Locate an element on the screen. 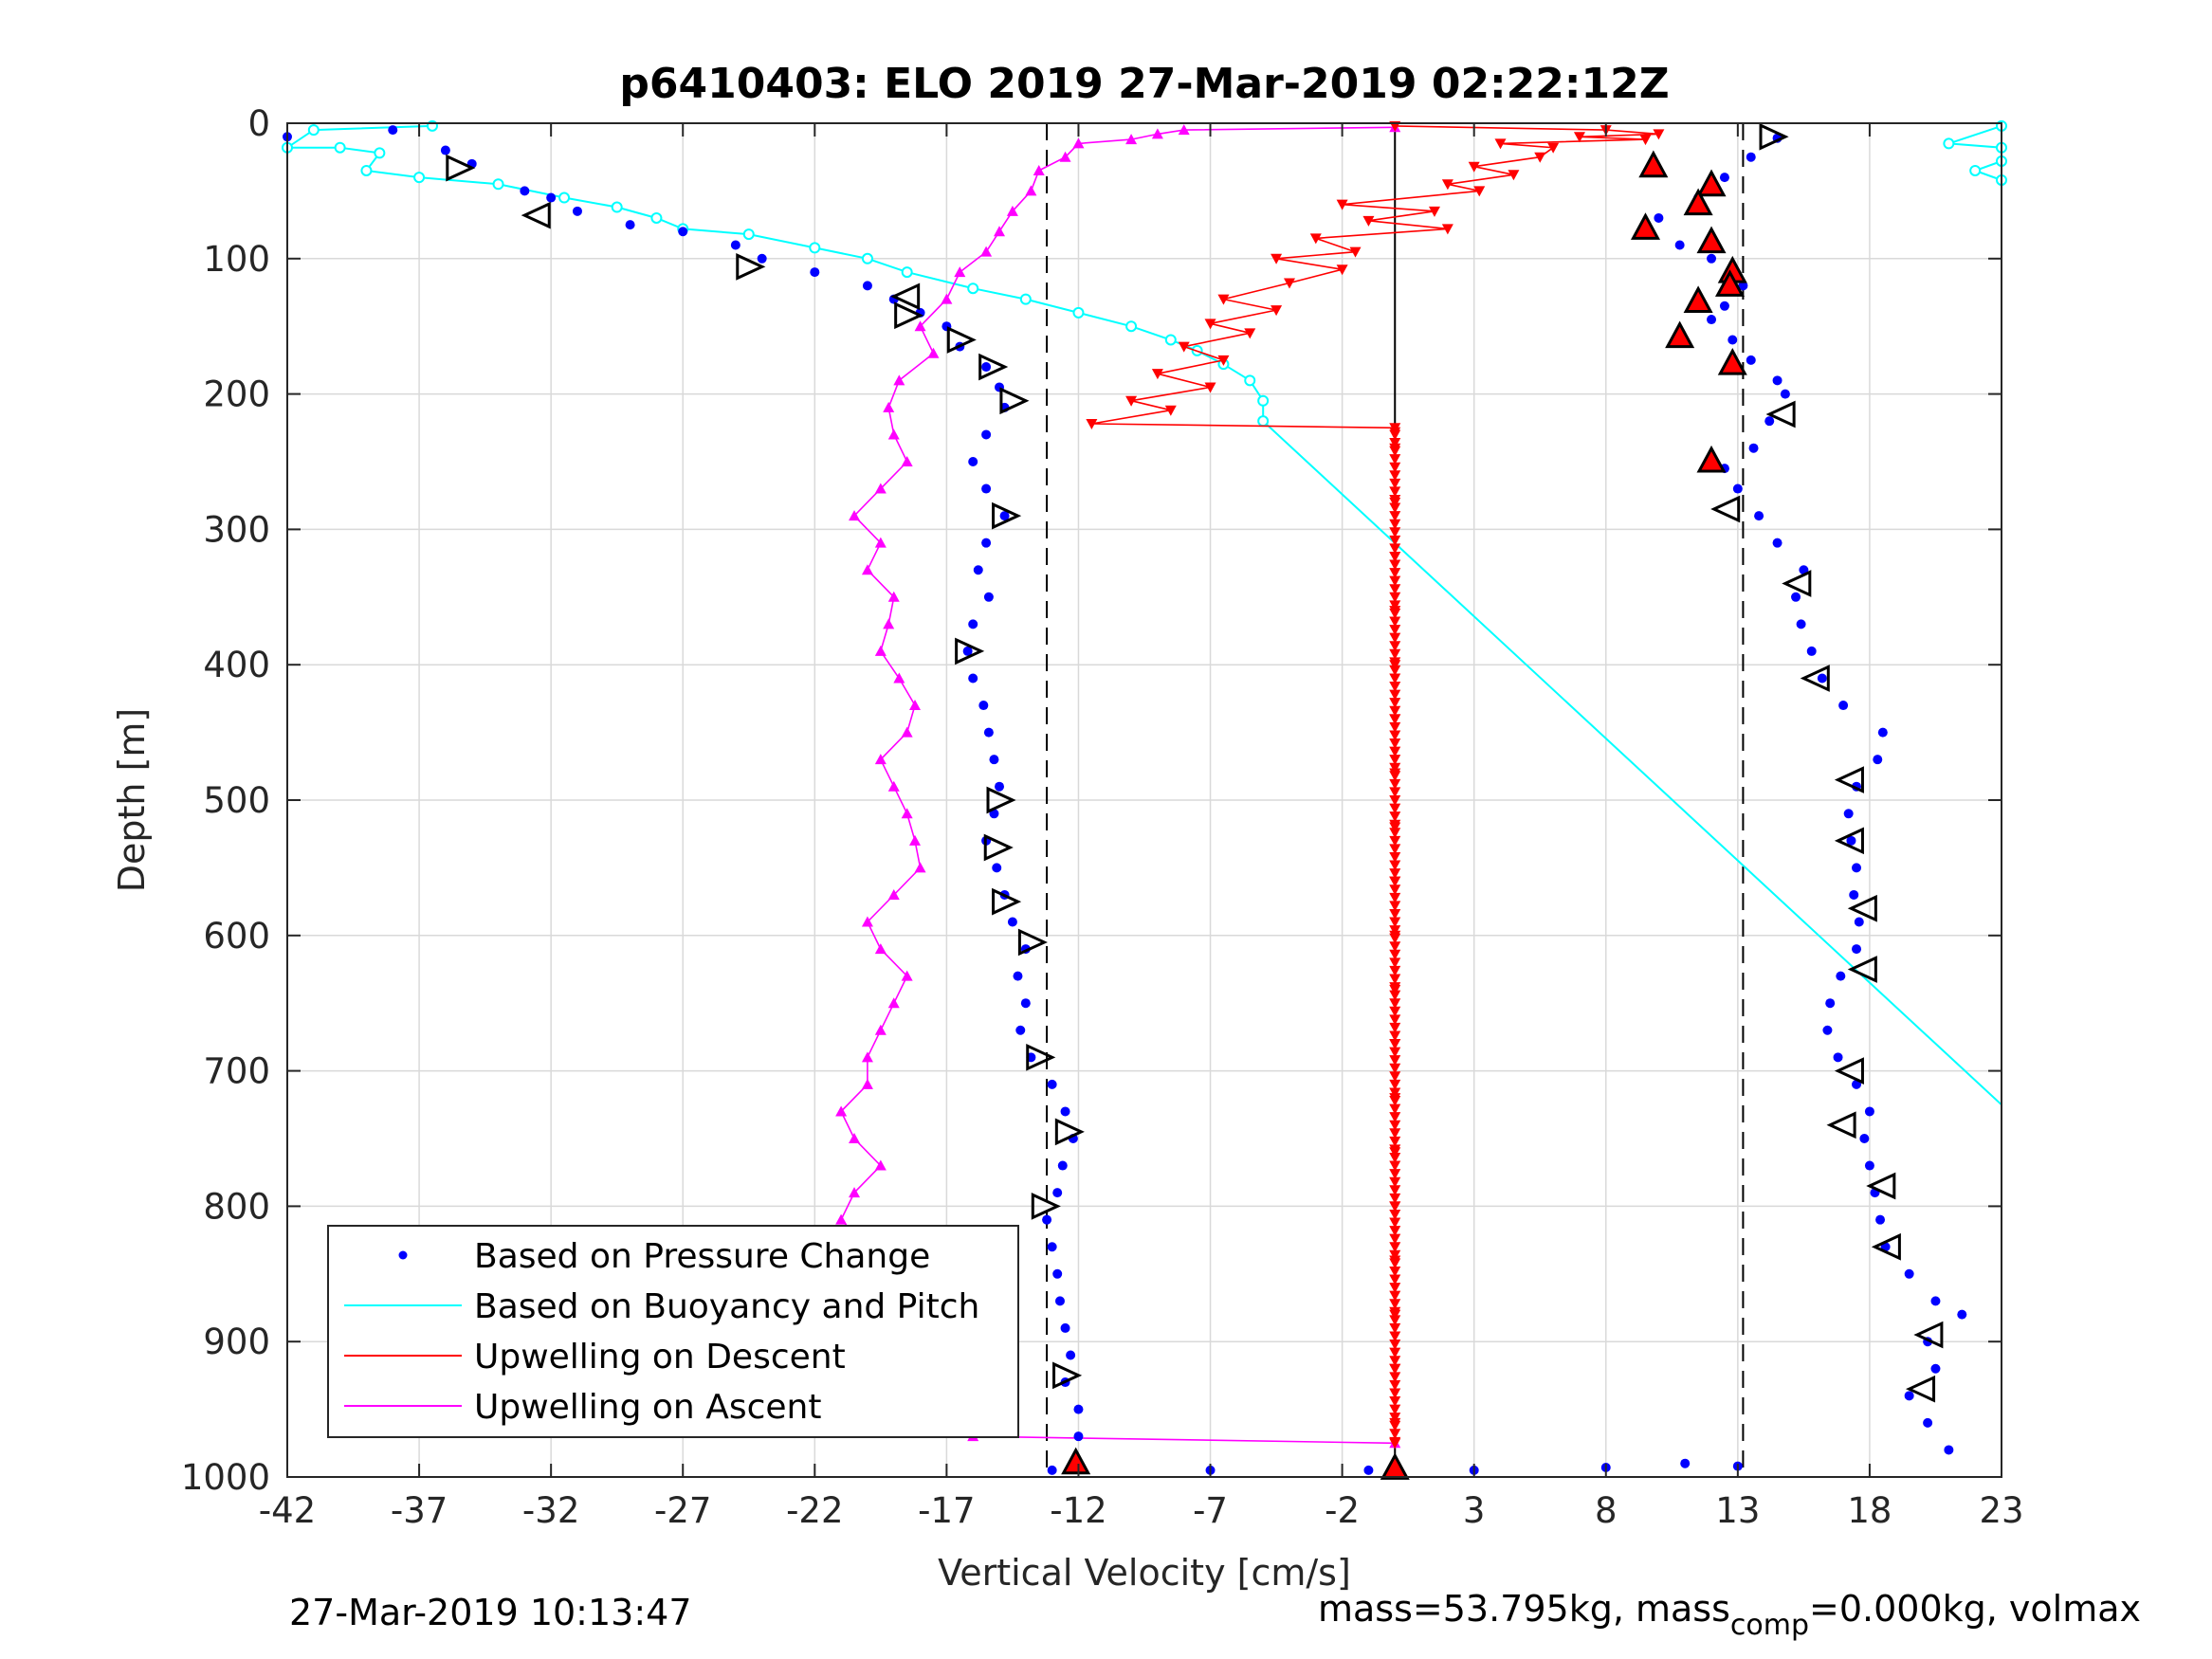 The height and width of the screenshot is (1659, 2212). legend-swatch-pressure is located at coordinates (403, 1255).